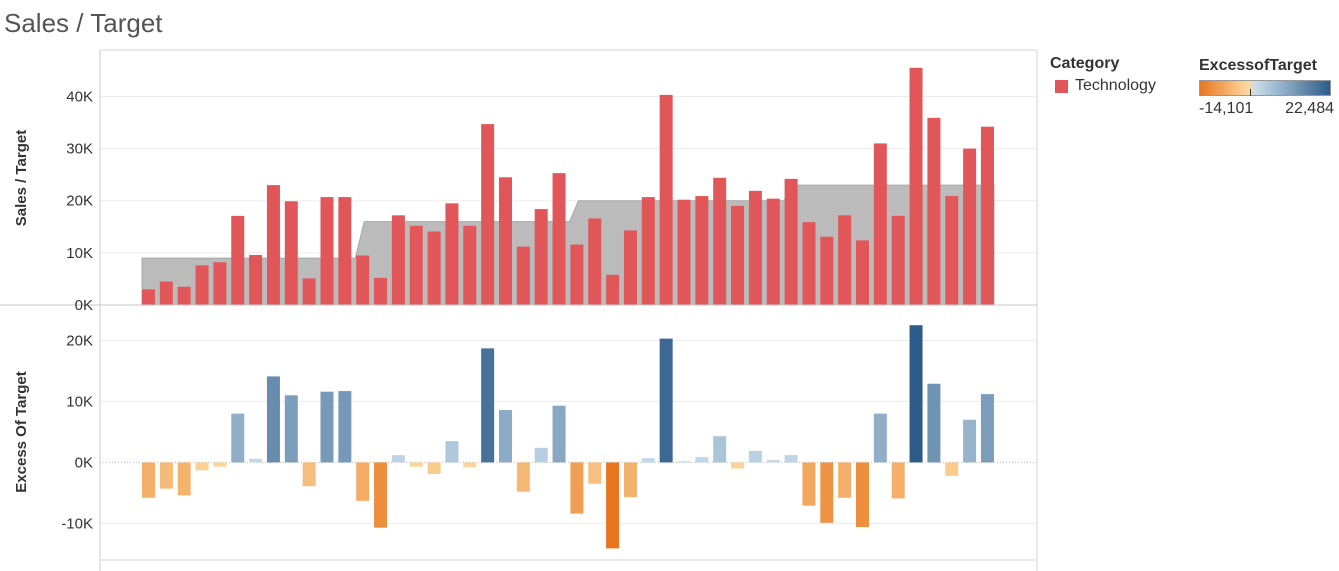  Describe the element at coordinates (21, 431) in the screenshot. I see `bottom-y-axis-label: Excess Of Target` at that location.